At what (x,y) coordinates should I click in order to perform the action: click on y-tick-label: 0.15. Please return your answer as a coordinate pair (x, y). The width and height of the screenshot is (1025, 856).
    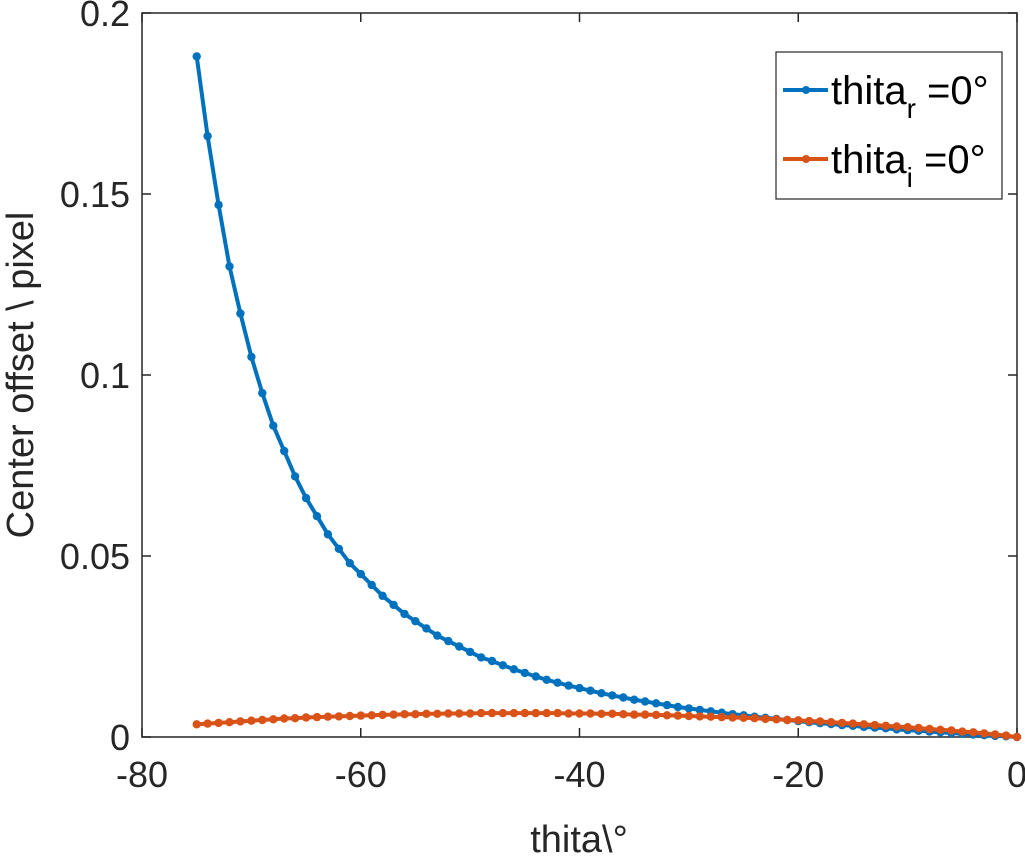
    Looking at the image, I should click on (95, 194).